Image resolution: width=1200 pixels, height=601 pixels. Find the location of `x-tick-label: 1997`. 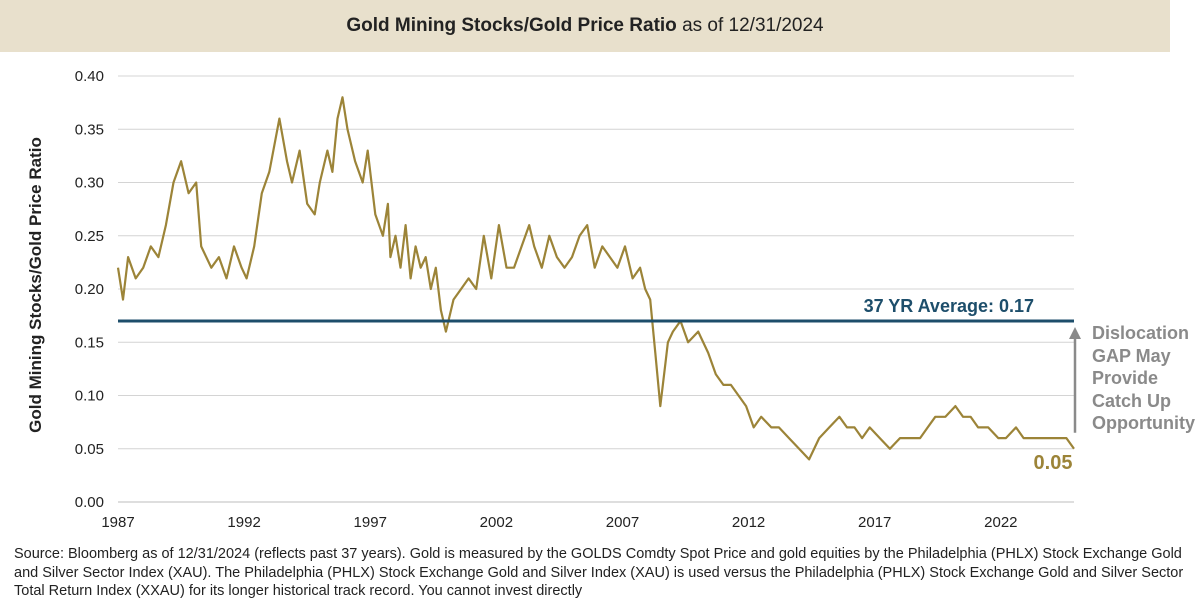

x-tick-label: 1997 is located at coordinates (370, 522).